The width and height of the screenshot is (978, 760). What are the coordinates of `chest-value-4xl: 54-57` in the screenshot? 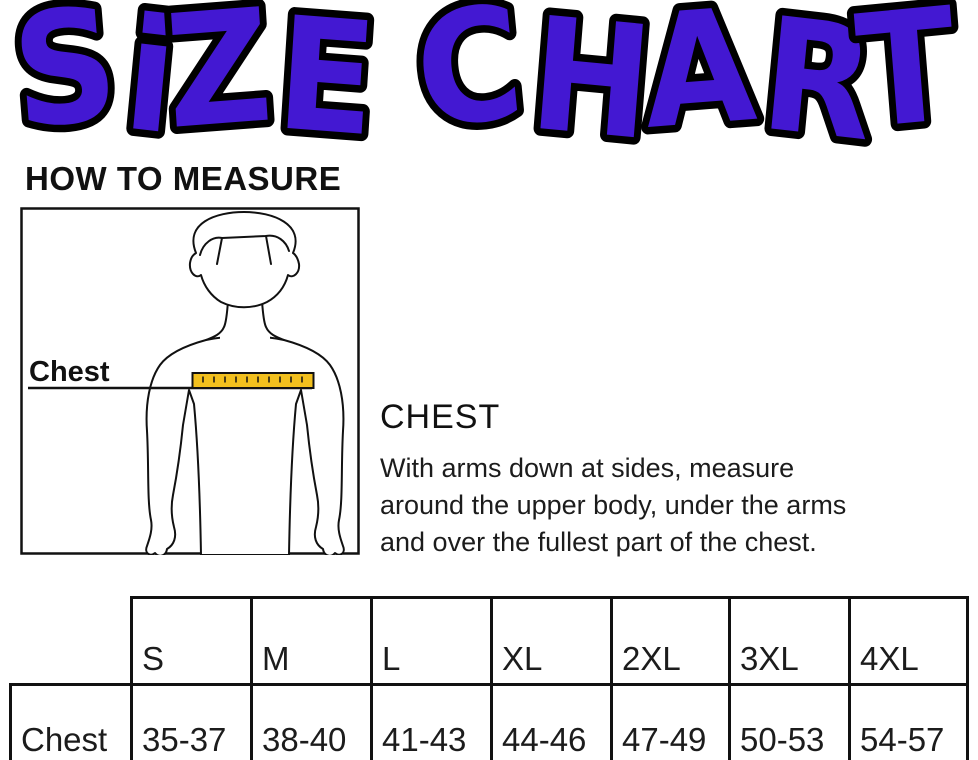 It's located at (908, 721).